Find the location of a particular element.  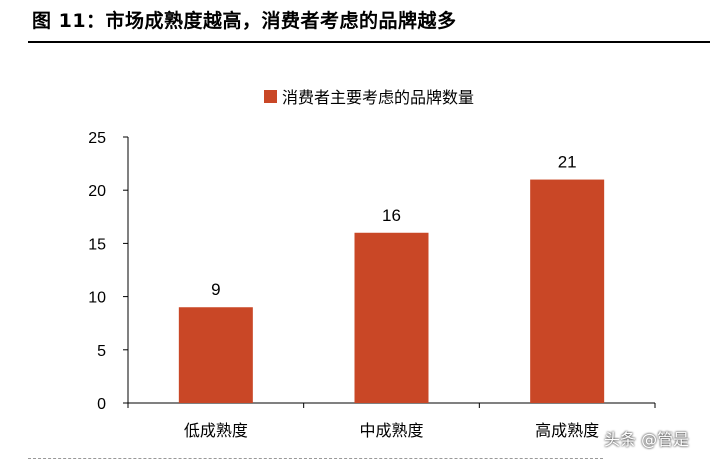

bottom-divider is located at coordinates (315, 459).